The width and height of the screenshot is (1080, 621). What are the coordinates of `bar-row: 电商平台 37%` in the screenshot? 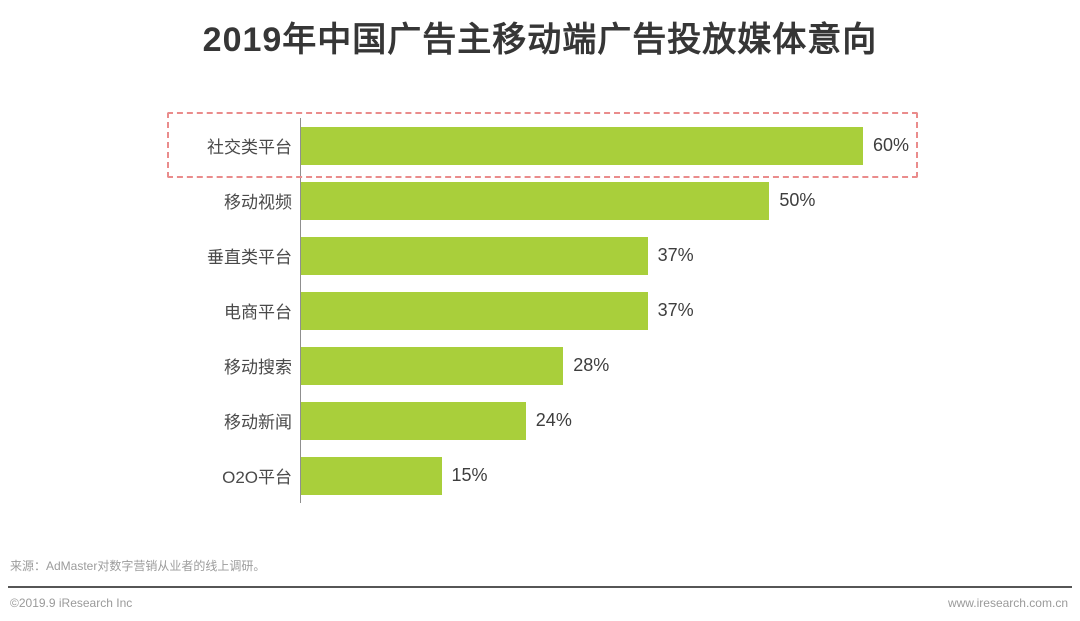 It's located at (560, 310).